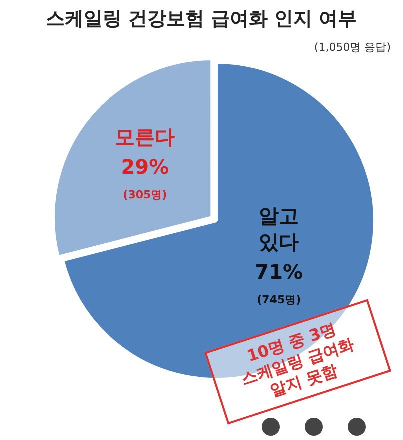 This screenshot has width=403, height=440. Describe the element at coordinates (279, 299) in the screenshot. I see `text: (745명)` at that location.